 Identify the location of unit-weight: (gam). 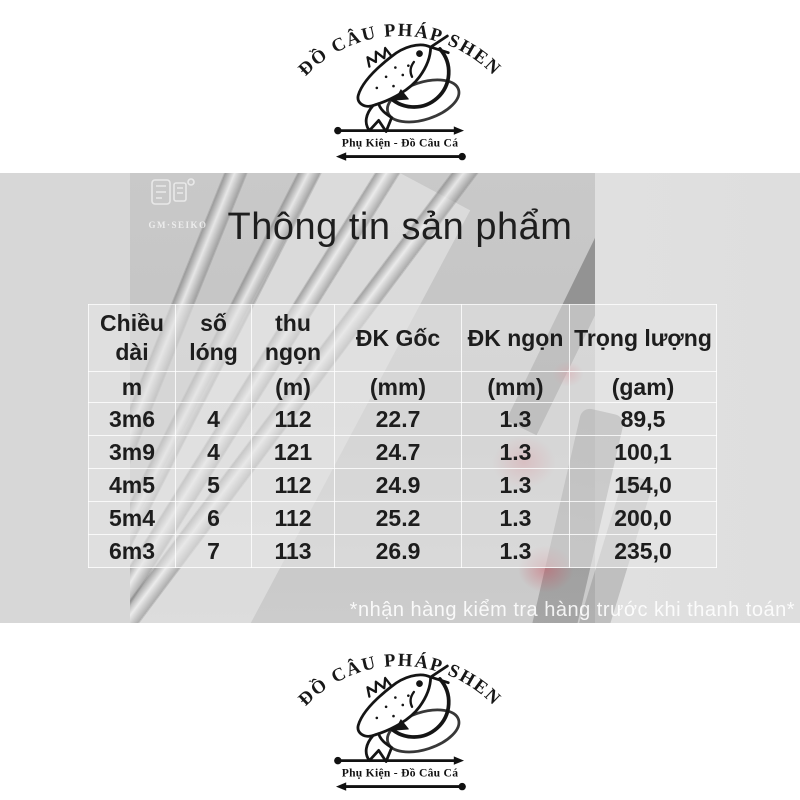
(643, 387).